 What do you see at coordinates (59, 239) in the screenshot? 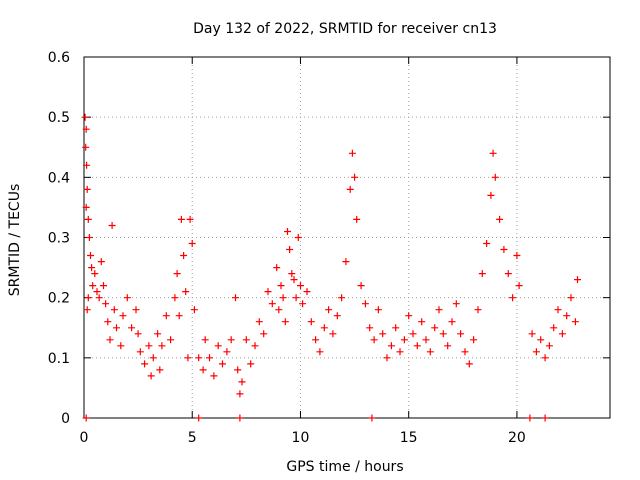
I see `y-tick-label: 0.3` at bounding box center [59, 239].